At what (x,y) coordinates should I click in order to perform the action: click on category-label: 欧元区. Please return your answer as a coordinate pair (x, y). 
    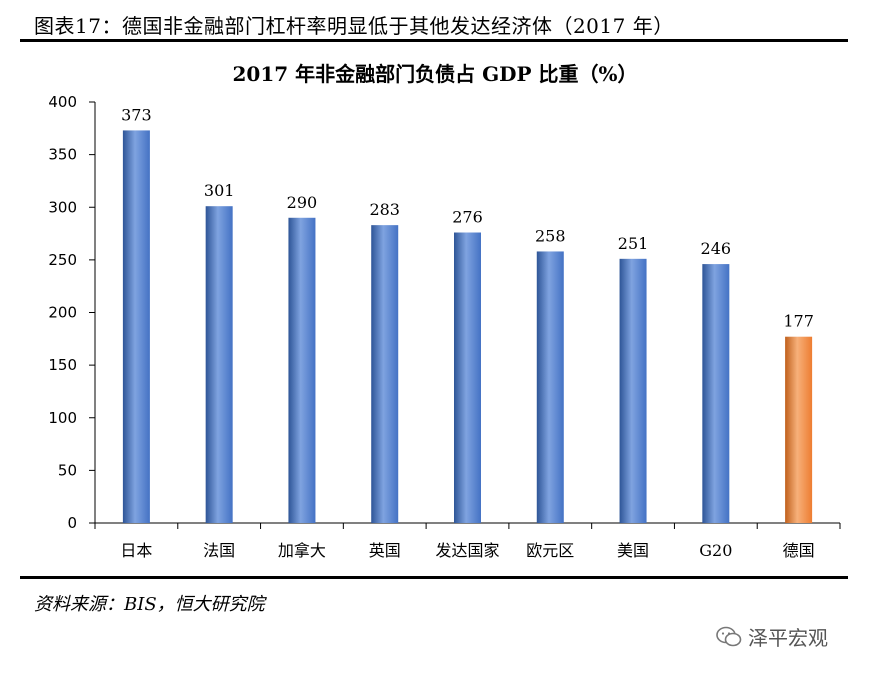
    Looking at the image, I should click on (550, 550).